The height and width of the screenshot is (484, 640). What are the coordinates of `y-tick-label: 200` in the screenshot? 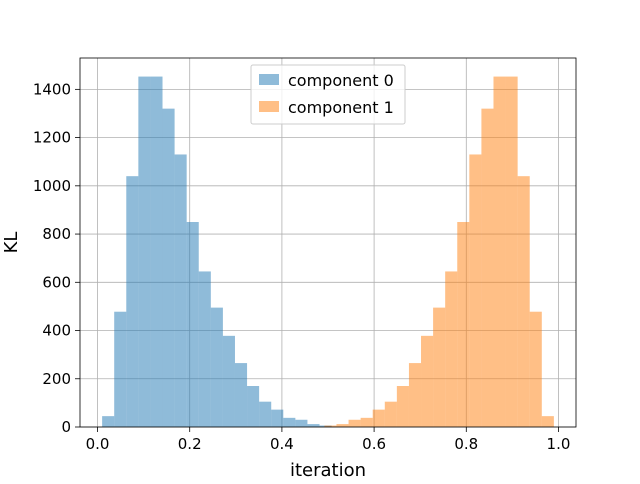 It's located at (56, 379).